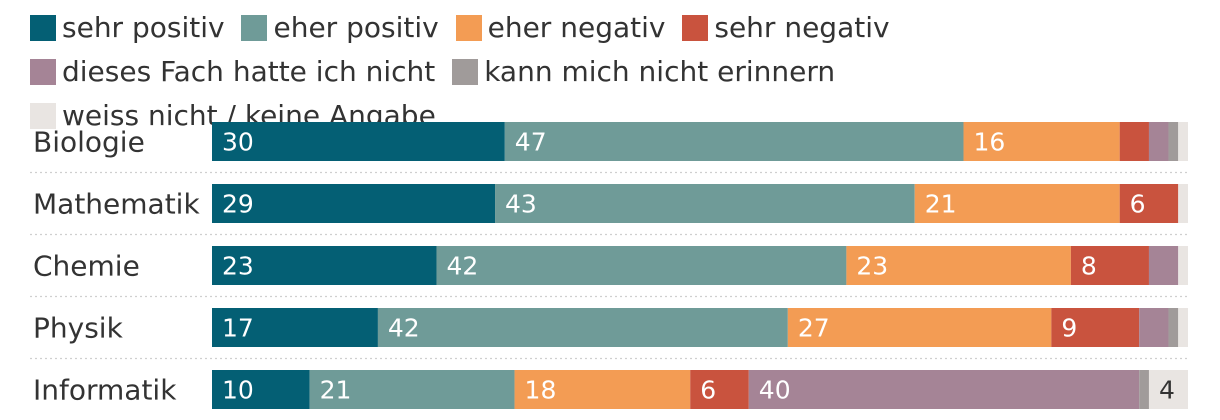  I want to click on bar-segment-chemie-eher-negativ, so click(958, 265).